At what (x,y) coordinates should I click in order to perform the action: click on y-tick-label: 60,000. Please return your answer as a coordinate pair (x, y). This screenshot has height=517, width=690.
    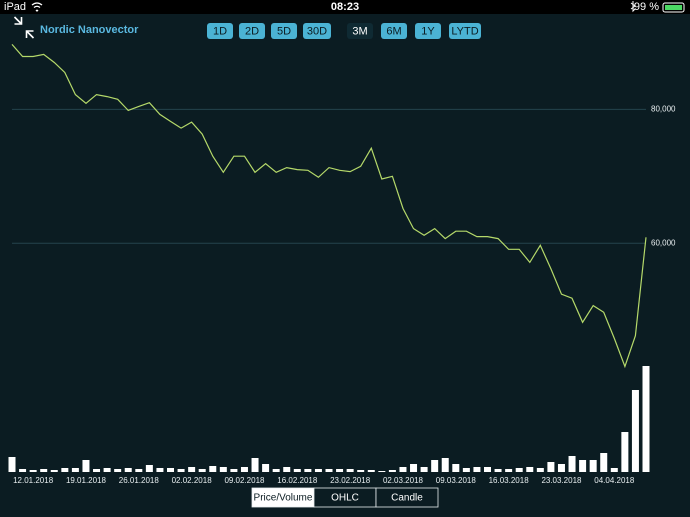
    Looking at the image, I should click on (663, 242).